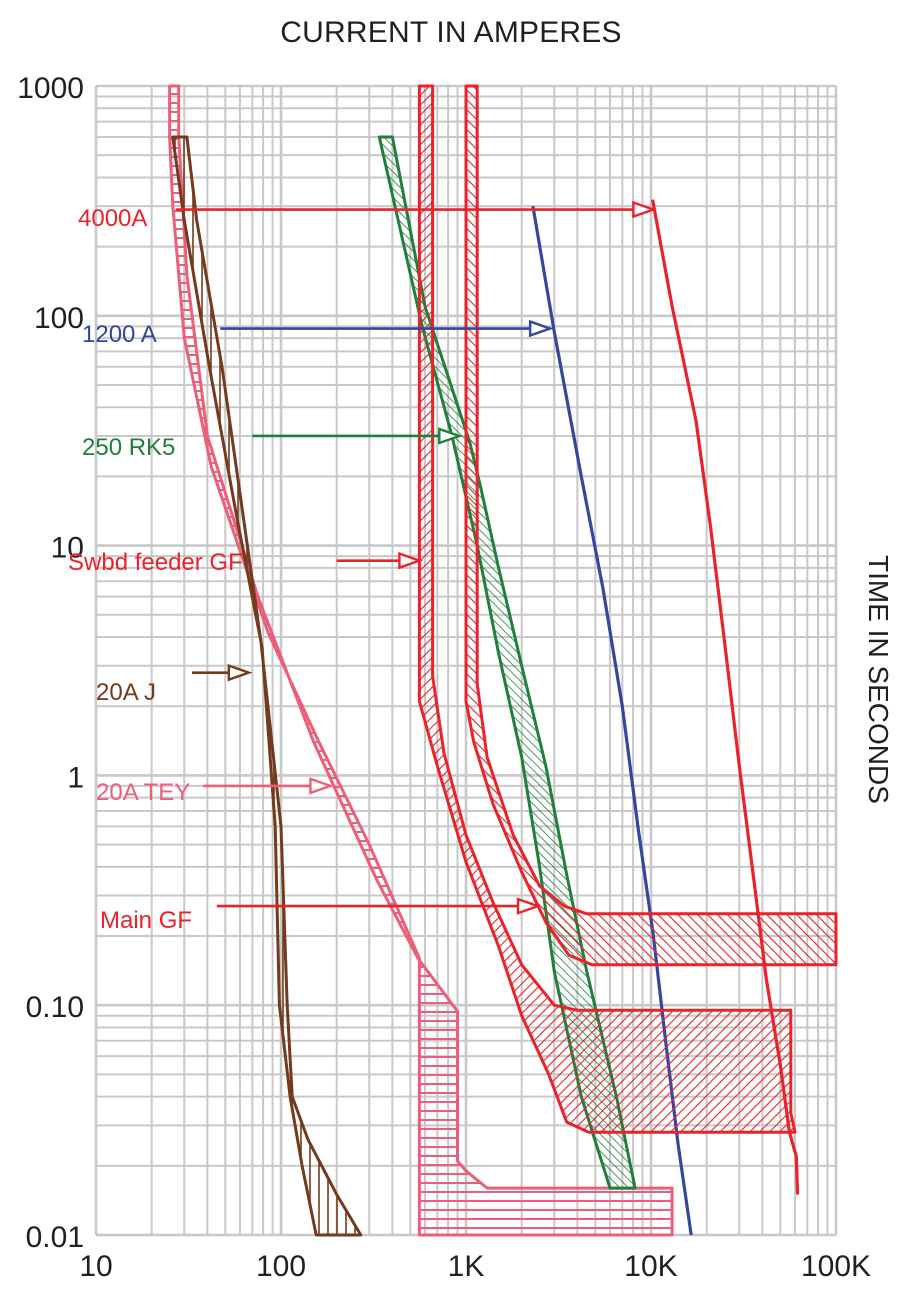 This screenshot has width=902, height=1298. Describe the element at coordinates (650, 1266) in the screenshot. I see `x-tick-label: 10K` at that location.